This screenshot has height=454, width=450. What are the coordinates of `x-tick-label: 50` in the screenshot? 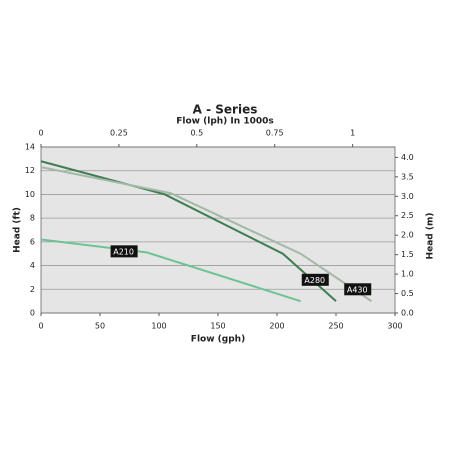 It's located at (100, 326).